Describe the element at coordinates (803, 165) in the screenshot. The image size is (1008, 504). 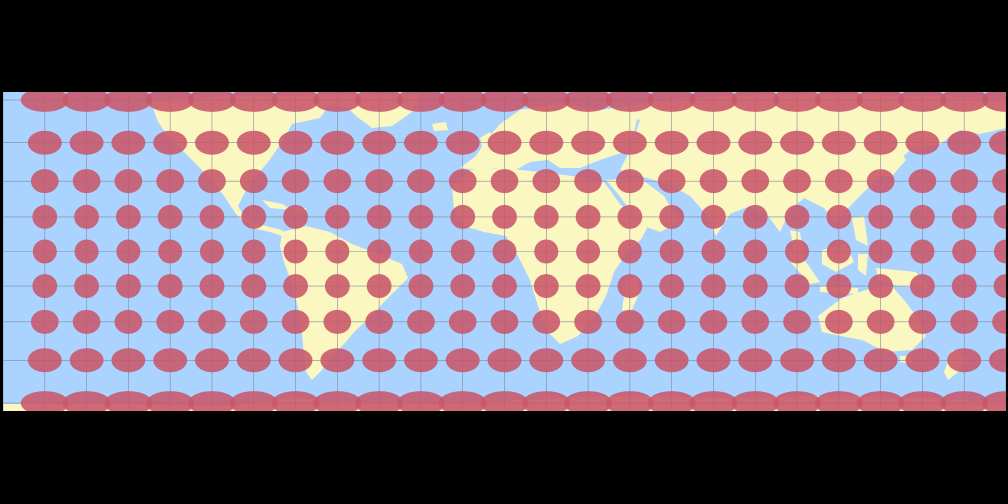
I see `asia` at that location.